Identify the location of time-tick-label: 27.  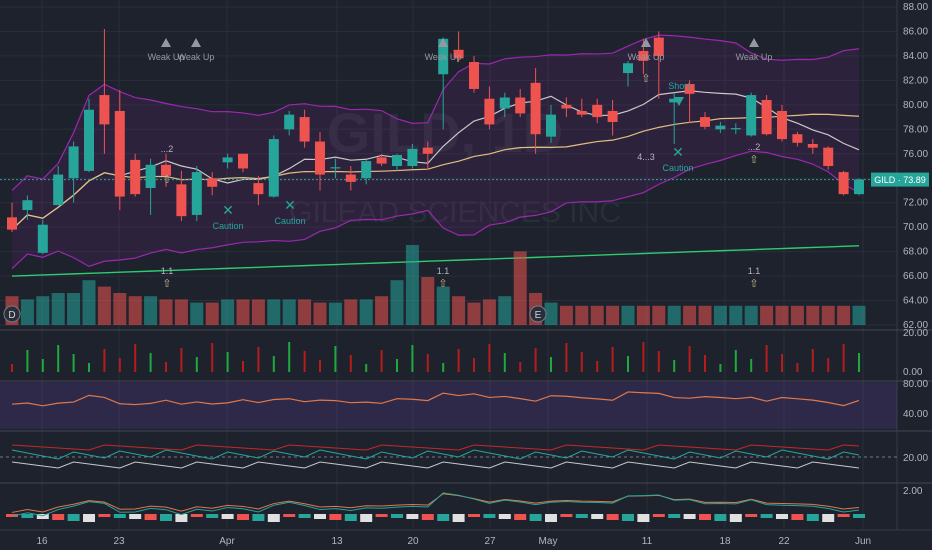
(490, 541).